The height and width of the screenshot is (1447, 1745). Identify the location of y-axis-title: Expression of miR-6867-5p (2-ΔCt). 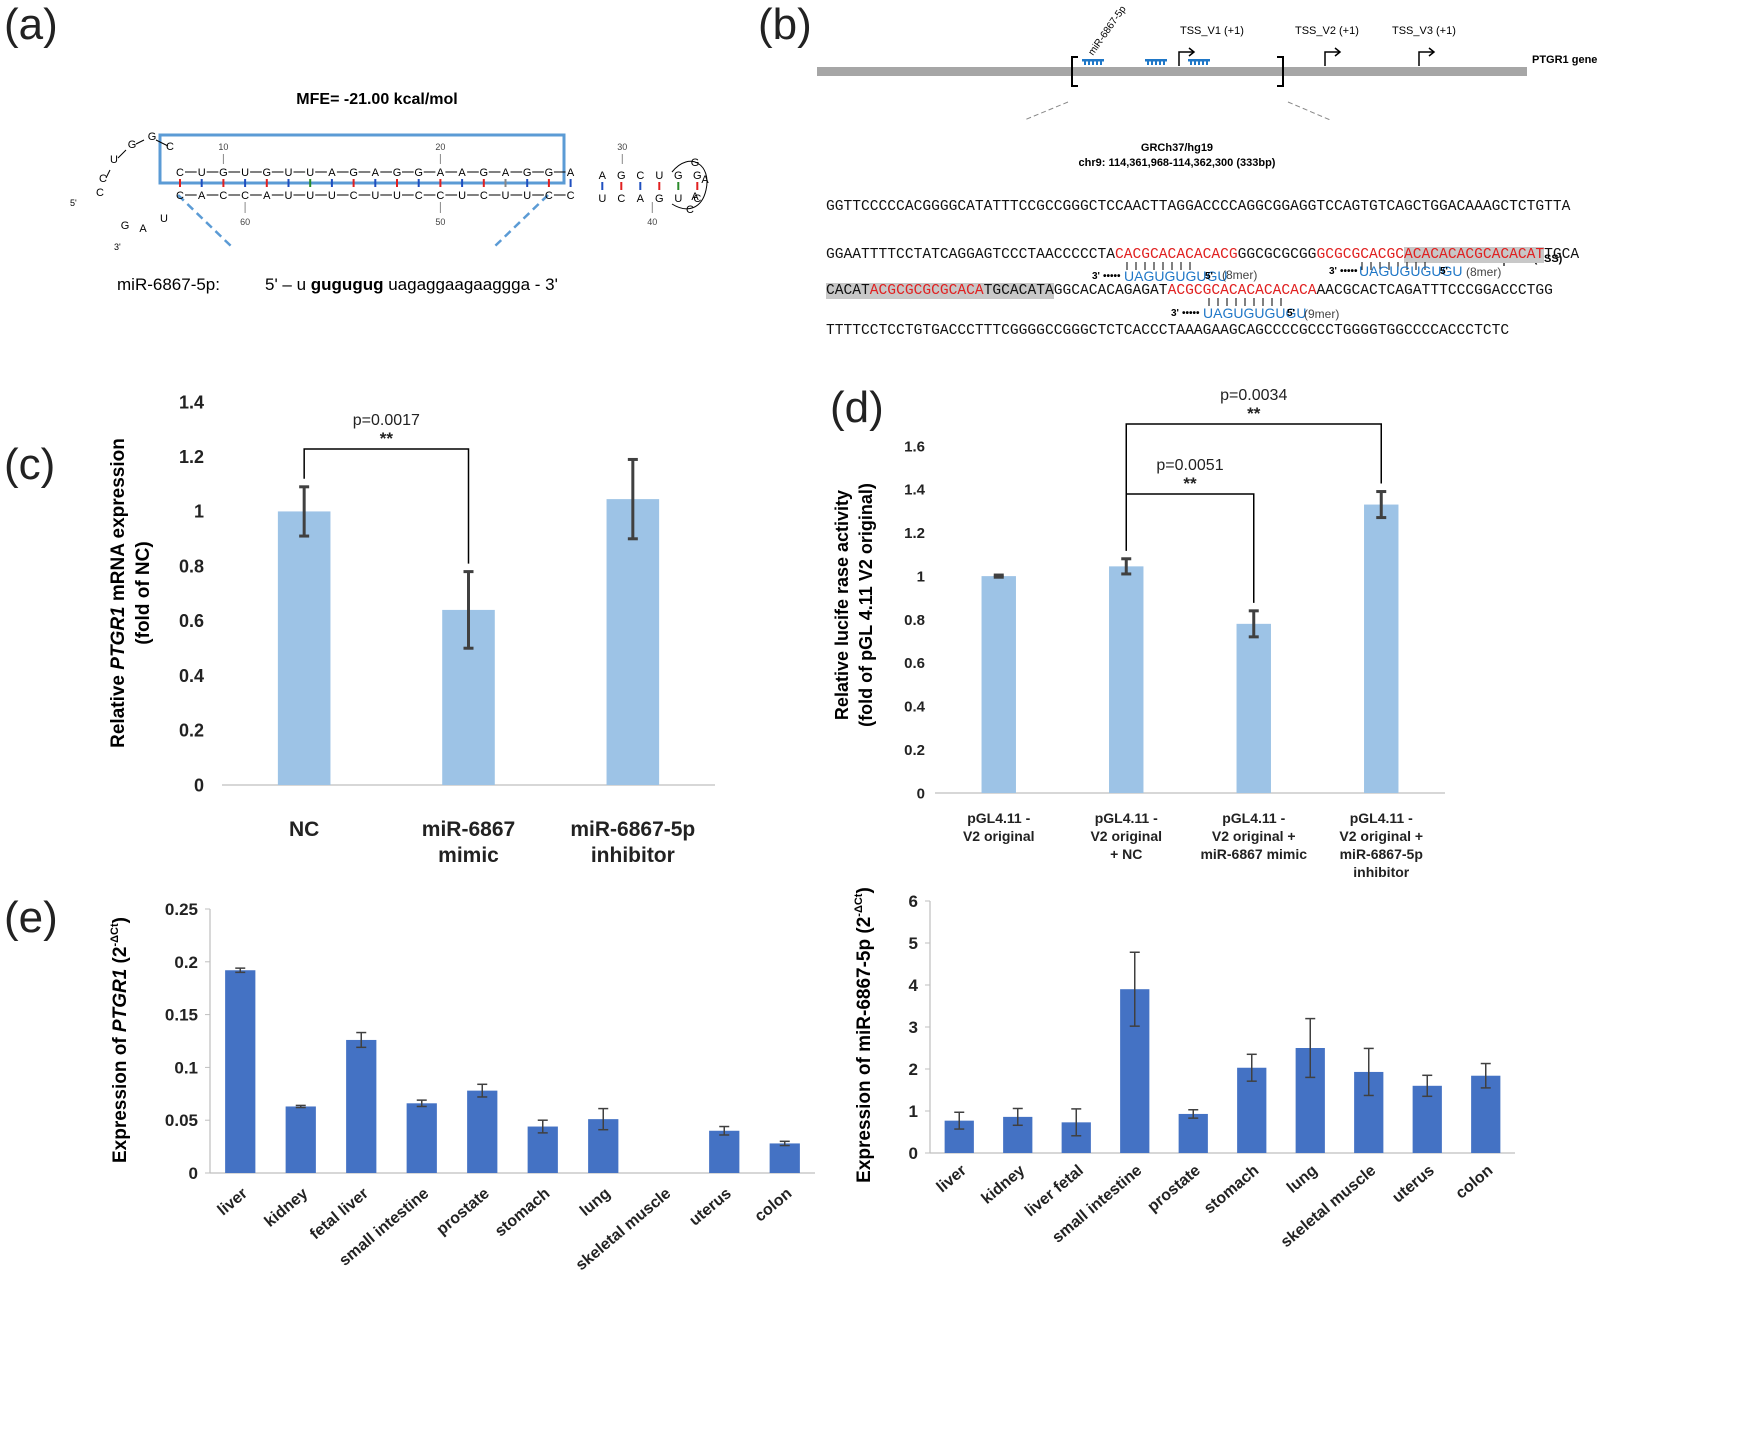
(864, 1035).